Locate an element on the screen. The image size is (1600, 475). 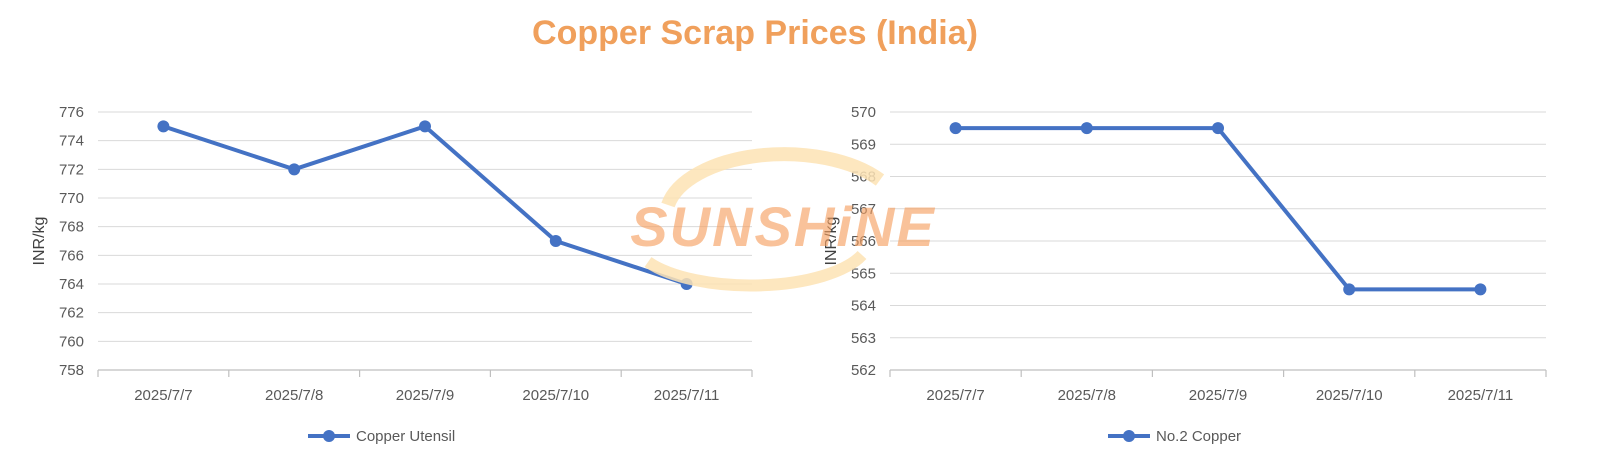
series-line is located at coordinates (425, 205).